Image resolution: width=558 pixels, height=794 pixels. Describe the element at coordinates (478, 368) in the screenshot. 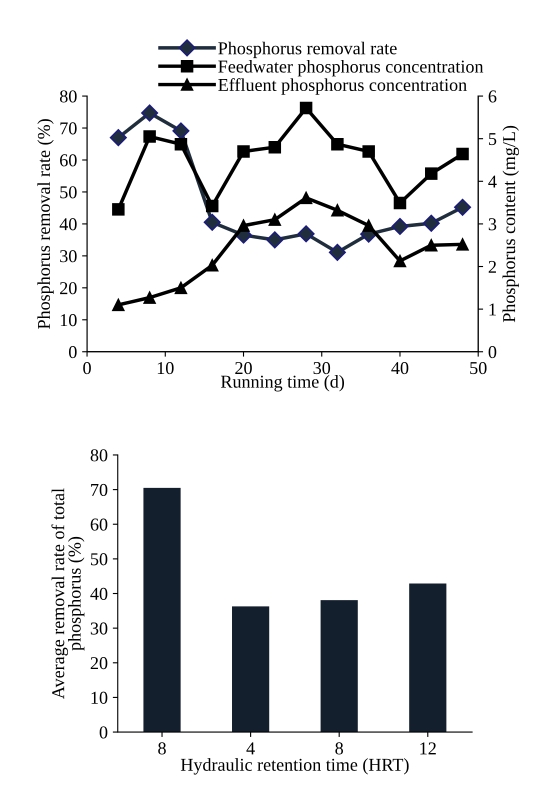

I see `x-tick-label: 50` at that location.